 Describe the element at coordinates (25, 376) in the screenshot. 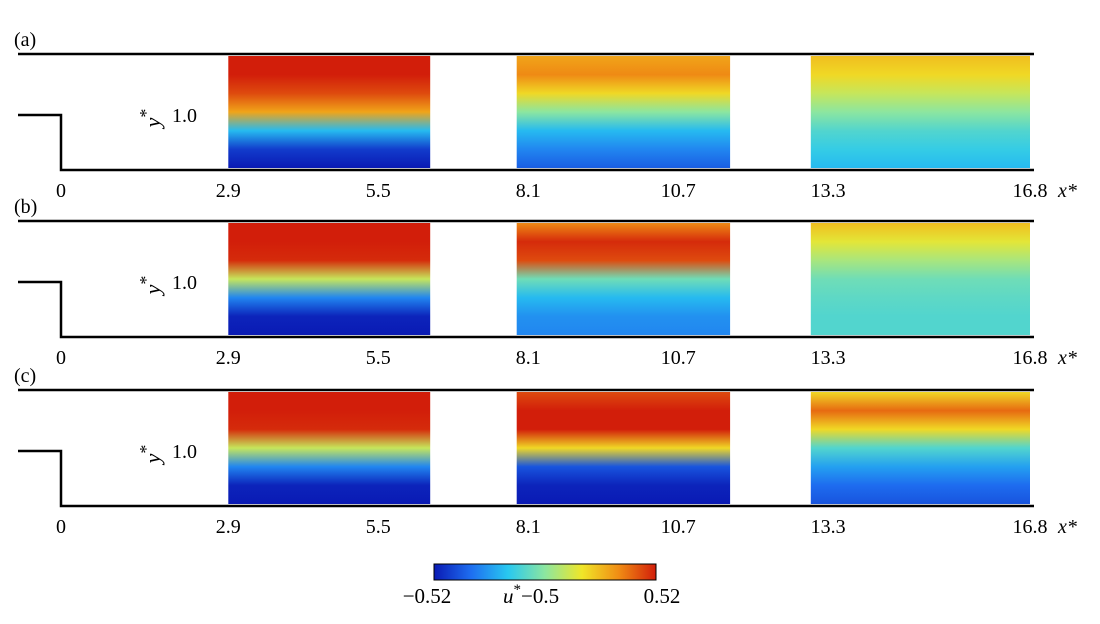

I see `panel-label: (c)` at that location.